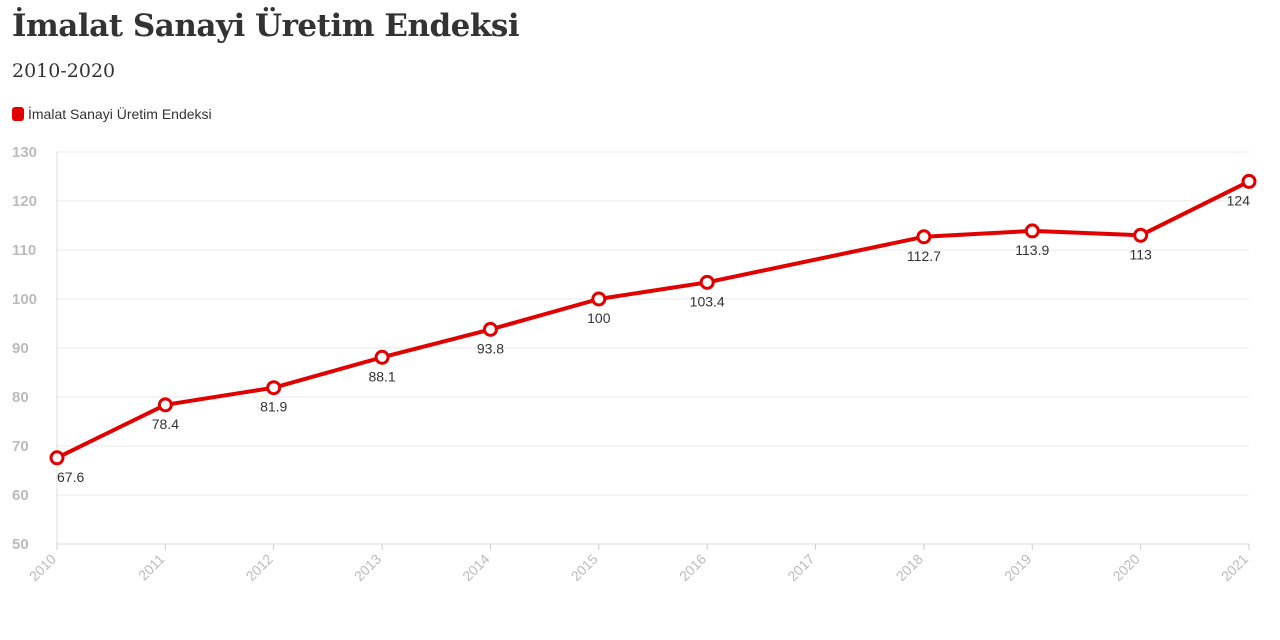  I want to click on x-tick-label: 2014, so click(475, 567).